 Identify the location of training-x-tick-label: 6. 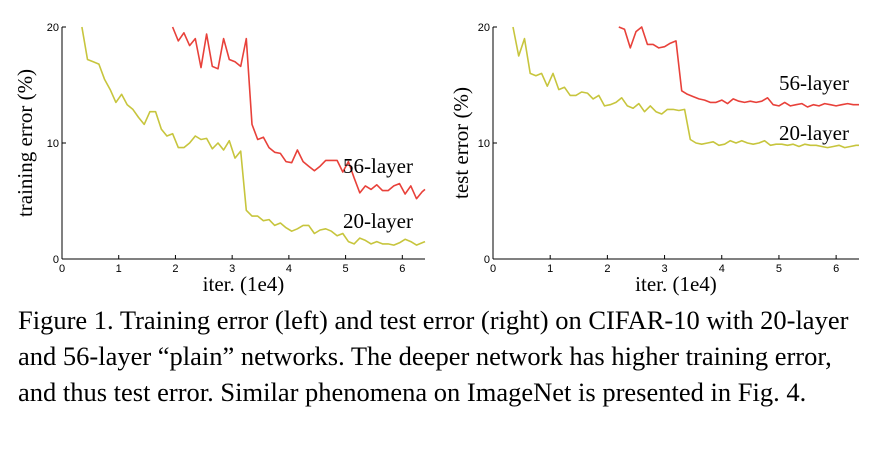
(402, 269).